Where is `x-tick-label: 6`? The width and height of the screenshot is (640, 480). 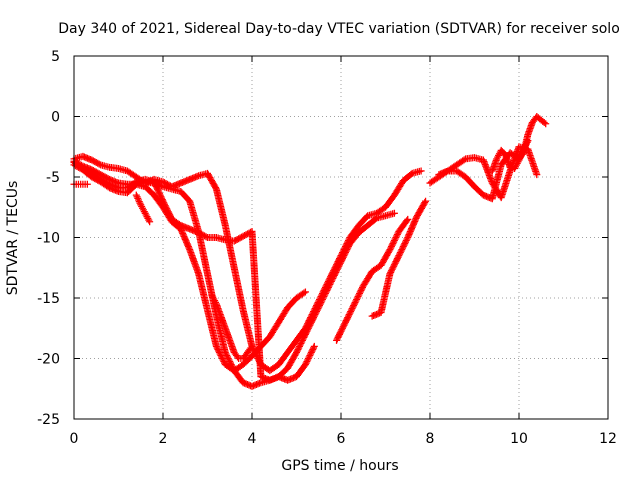
x-tick-label: 6 is located at coordinates (341, 439).